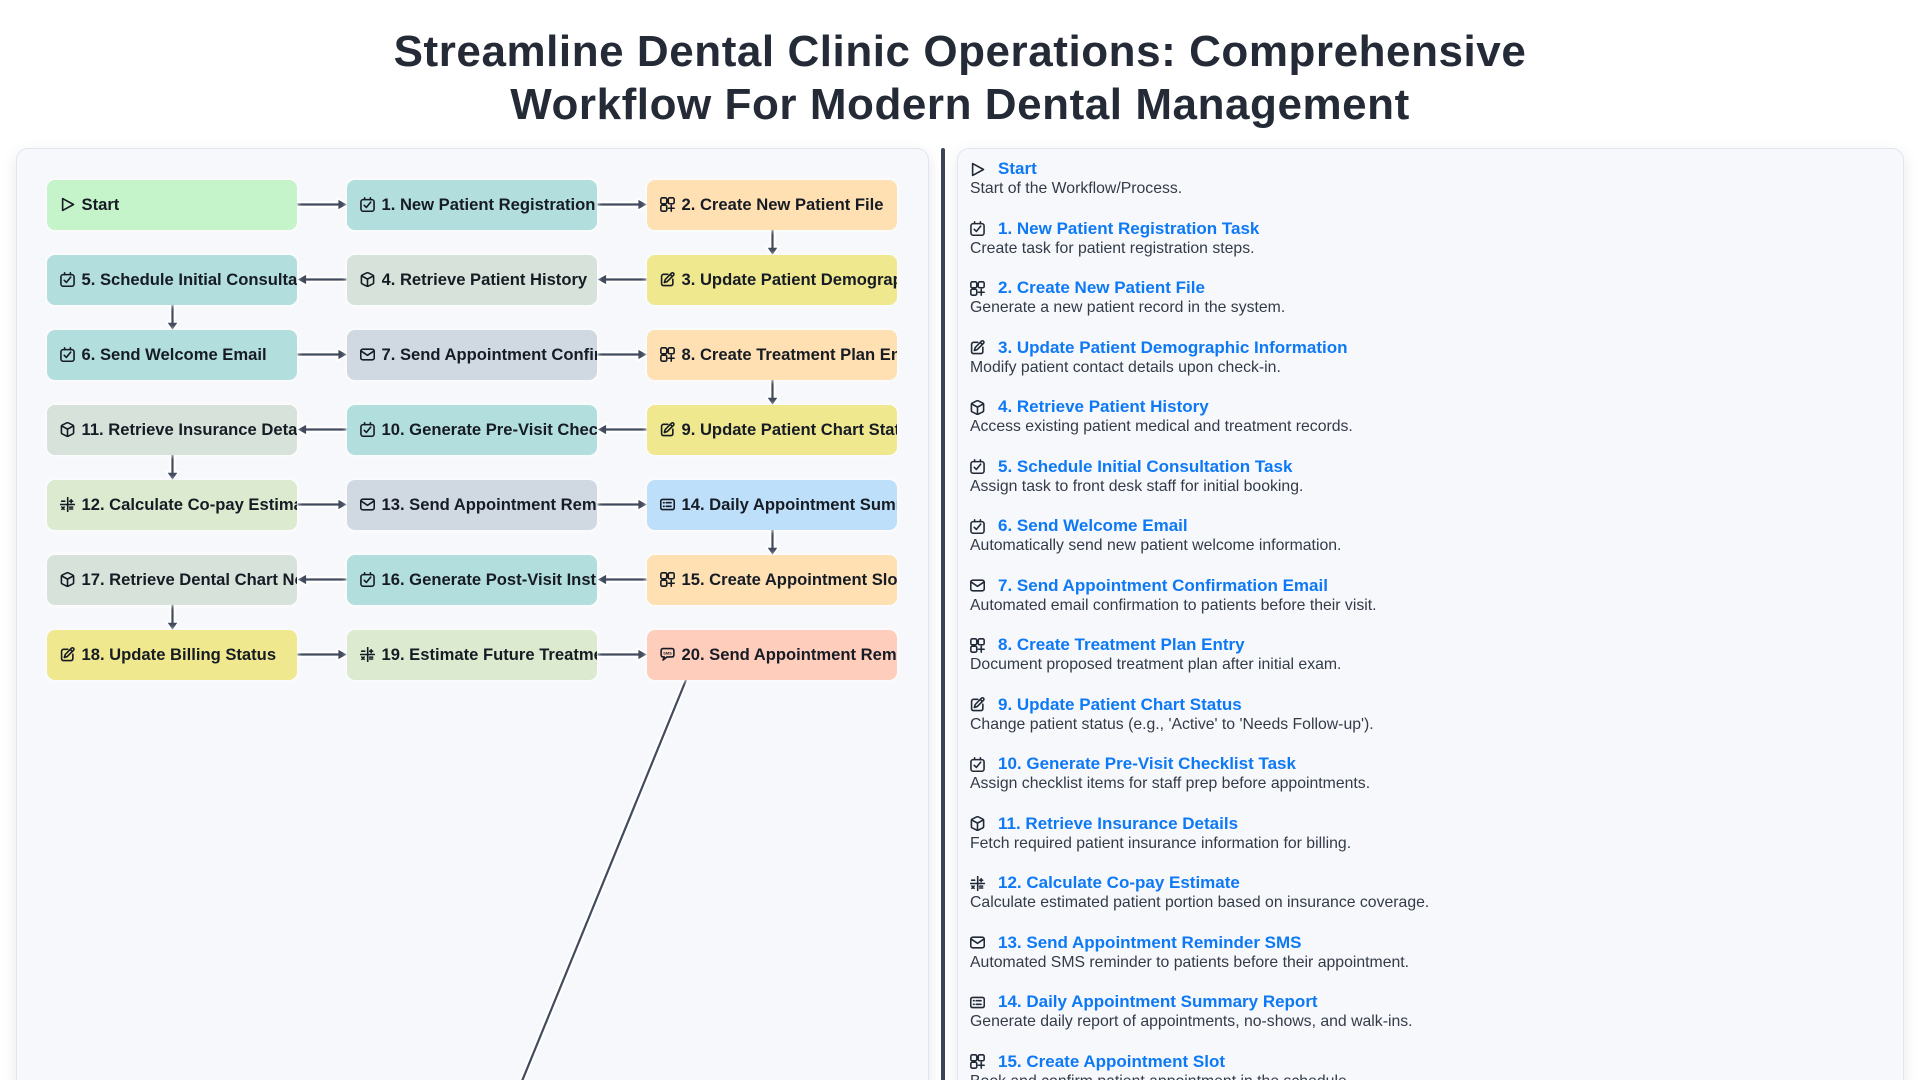  What do you see at coordinates (667, 652) in the screenshot?
I see `svg-text: SMS` at bounding box center [667, 652].